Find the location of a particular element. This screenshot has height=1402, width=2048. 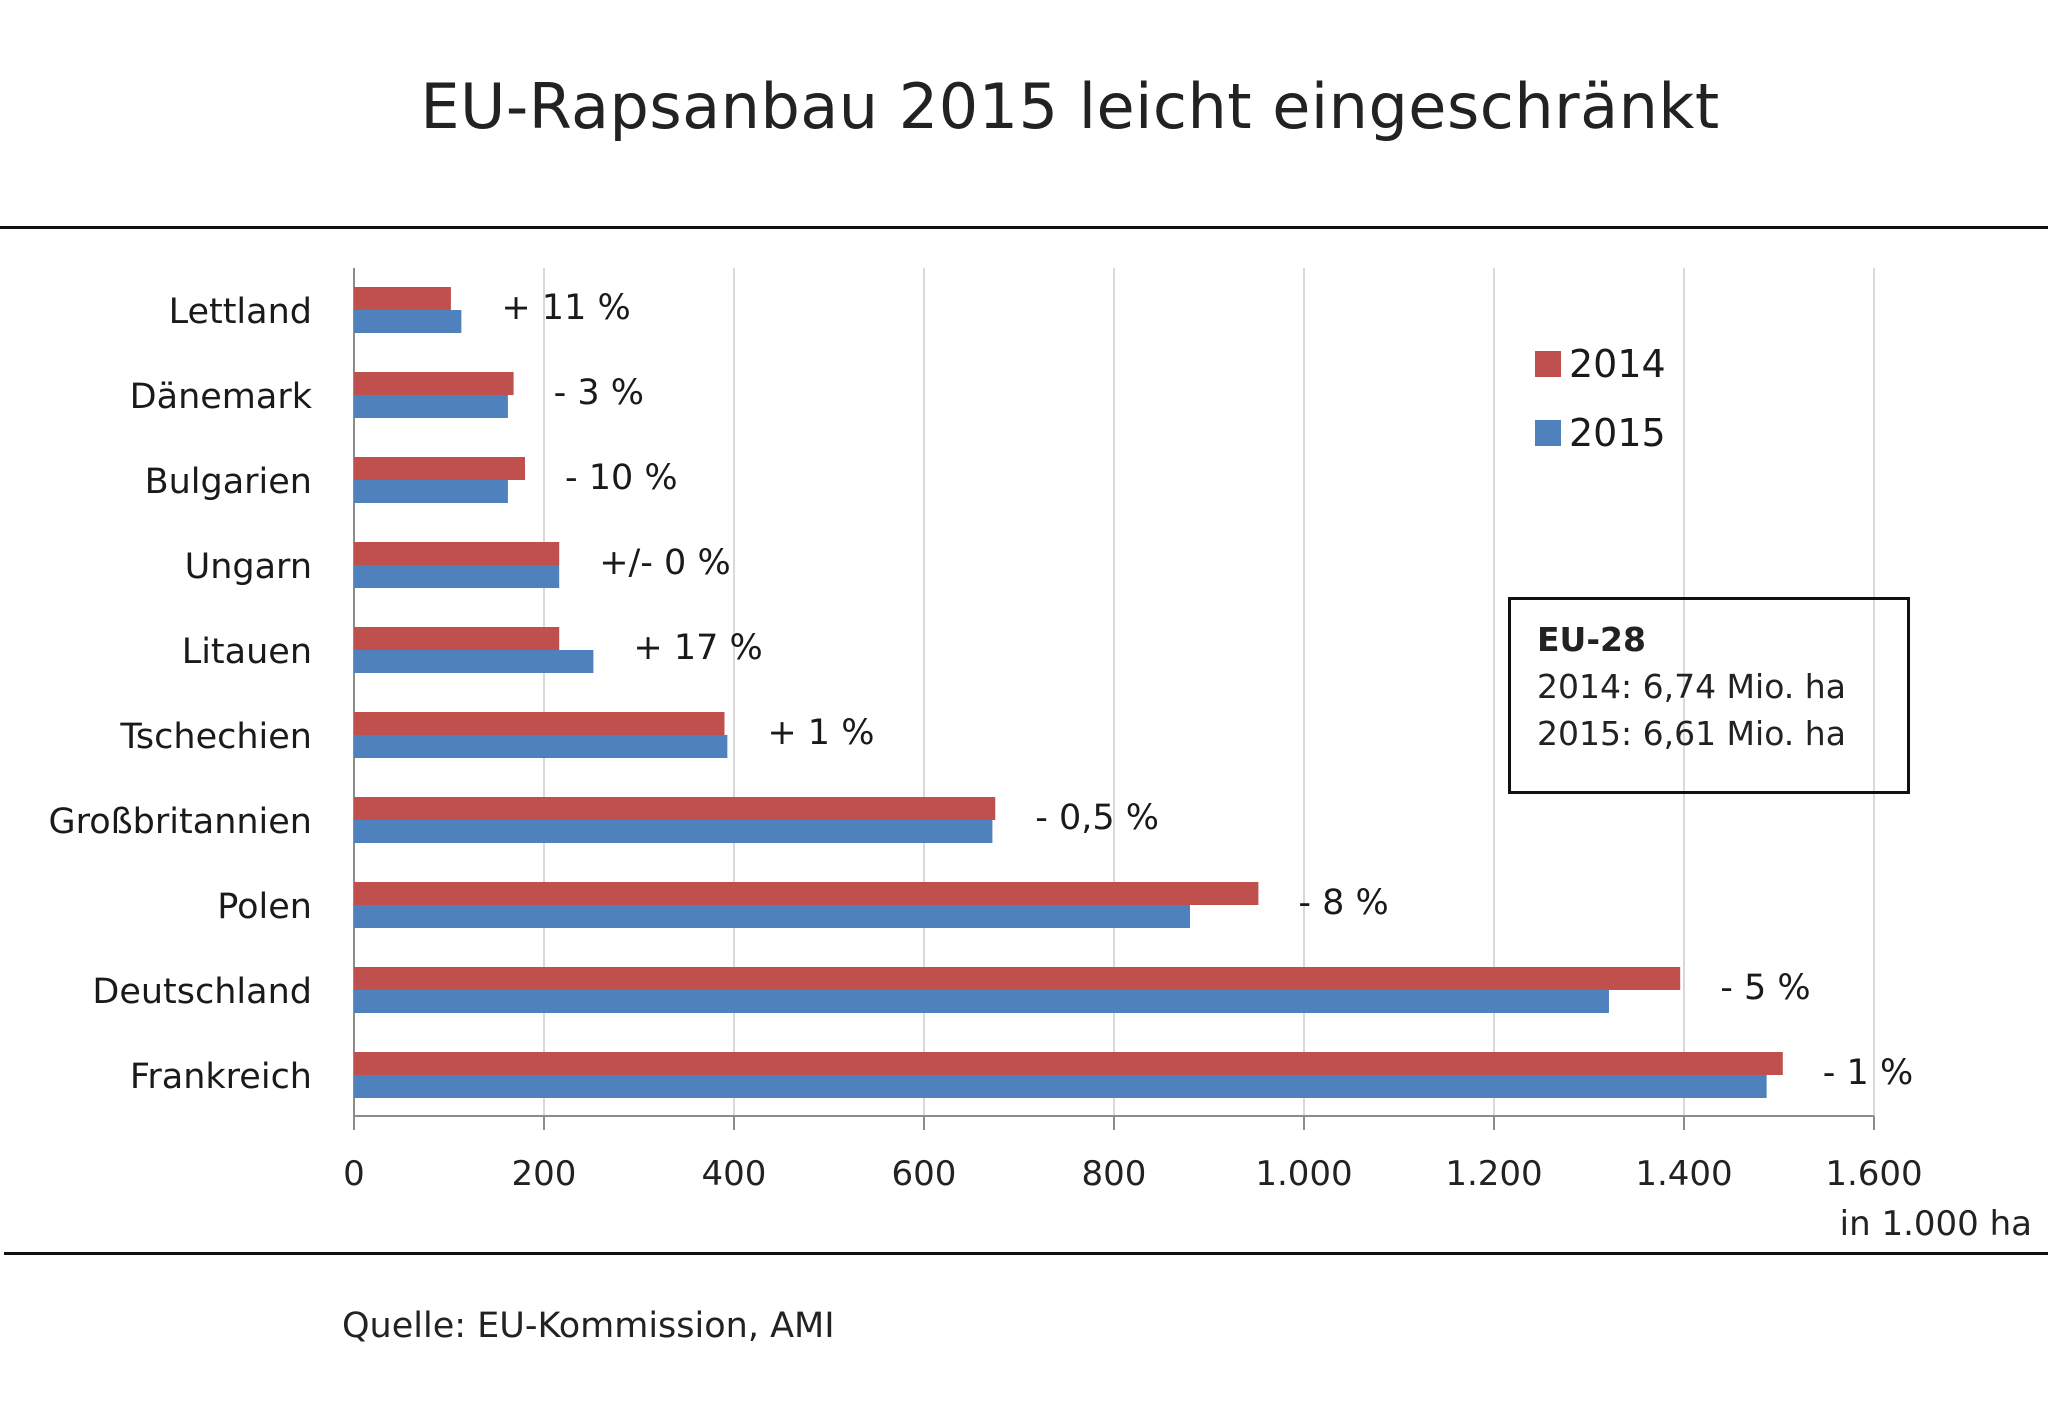

change-annotation: +/- 0 % is located at coordinates (665, 563).